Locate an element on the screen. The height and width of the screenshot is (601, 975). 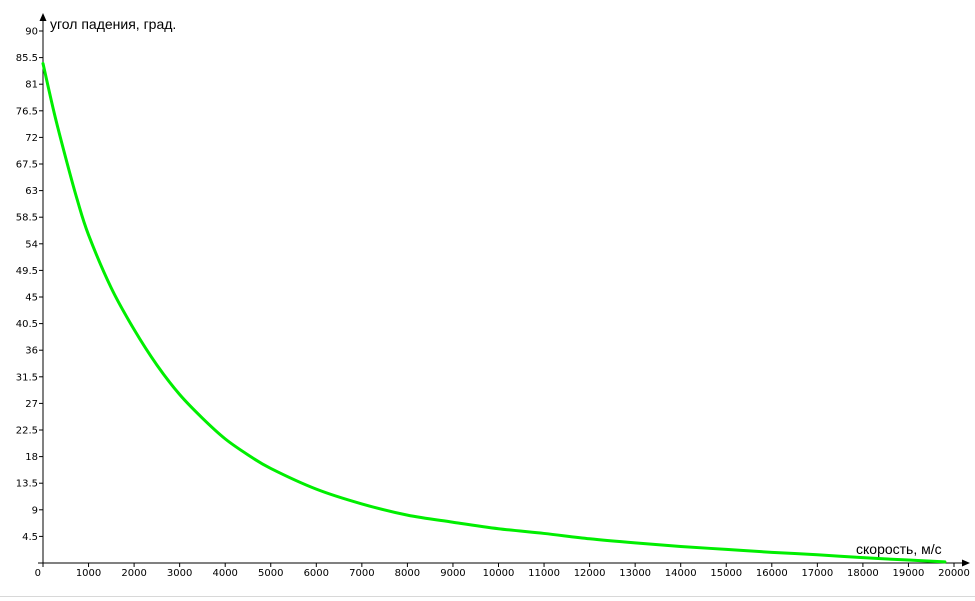
x-tick-label: 2000 is located at coordinates (133, 573).